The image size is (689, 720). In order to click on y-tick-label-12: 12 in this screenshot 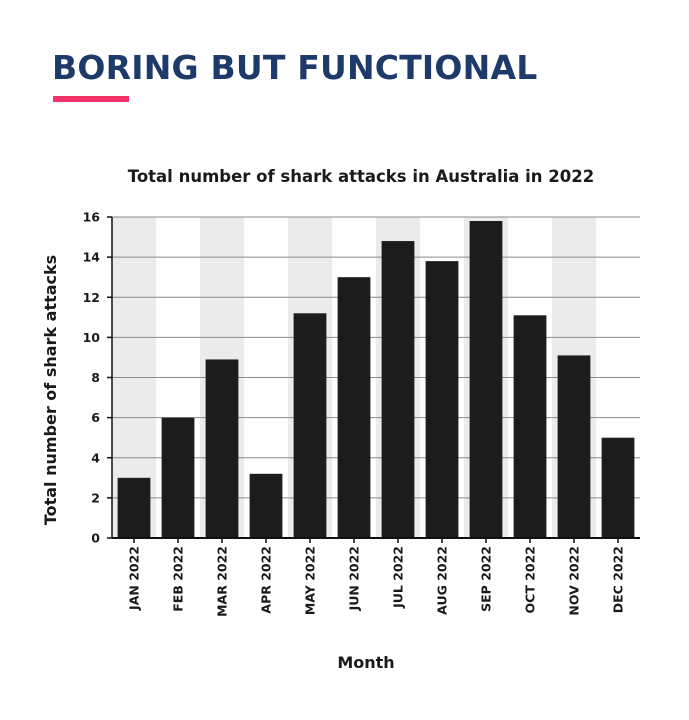, I will do `click(91, 297)`.